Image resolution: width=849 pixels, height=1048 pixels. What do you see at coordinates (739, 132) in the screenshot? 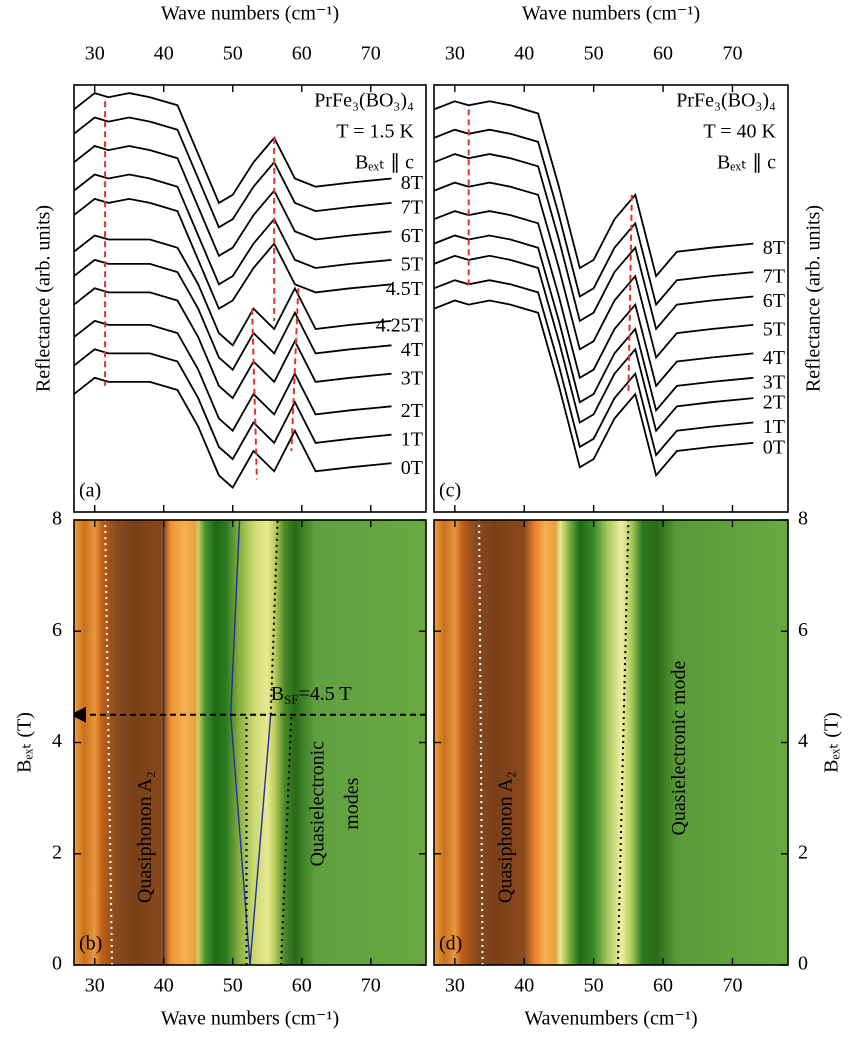
I see `annotation: T = 40 K` at bounding box center [739, 132].